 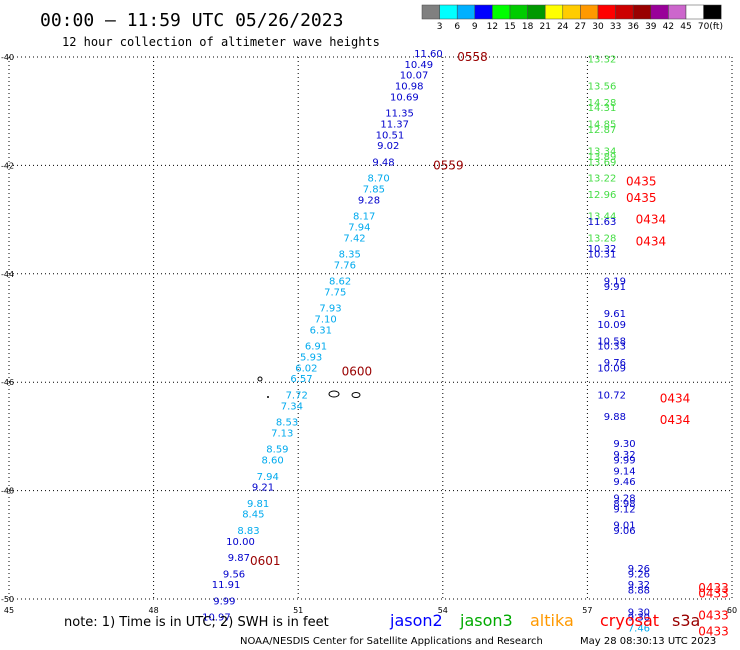 What do you see at coordinates (602, 87) in the screenshot?
I see `data-point-label: 13.56` at bounding box center [602, 87].